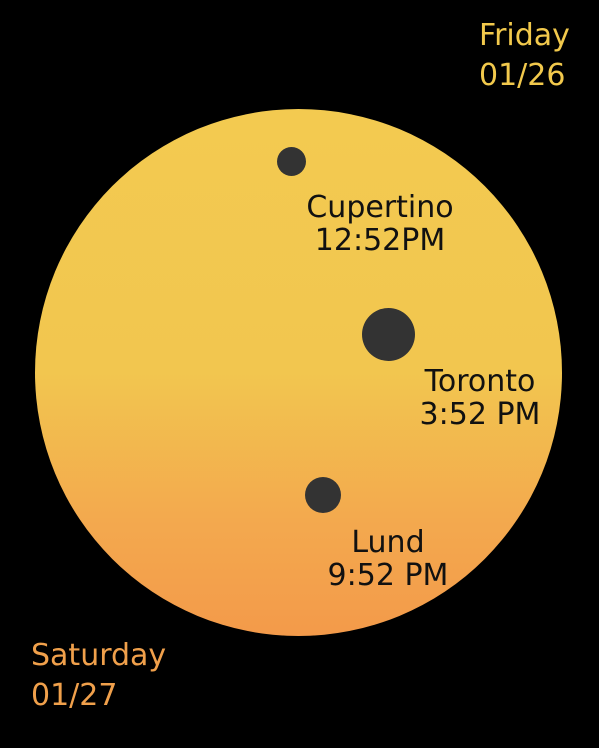 The image size is (599, 748). What do you see at coordinates (388, 542) in the screenshot?
I see `city-name: Lund` at bounding box center [388, 542].